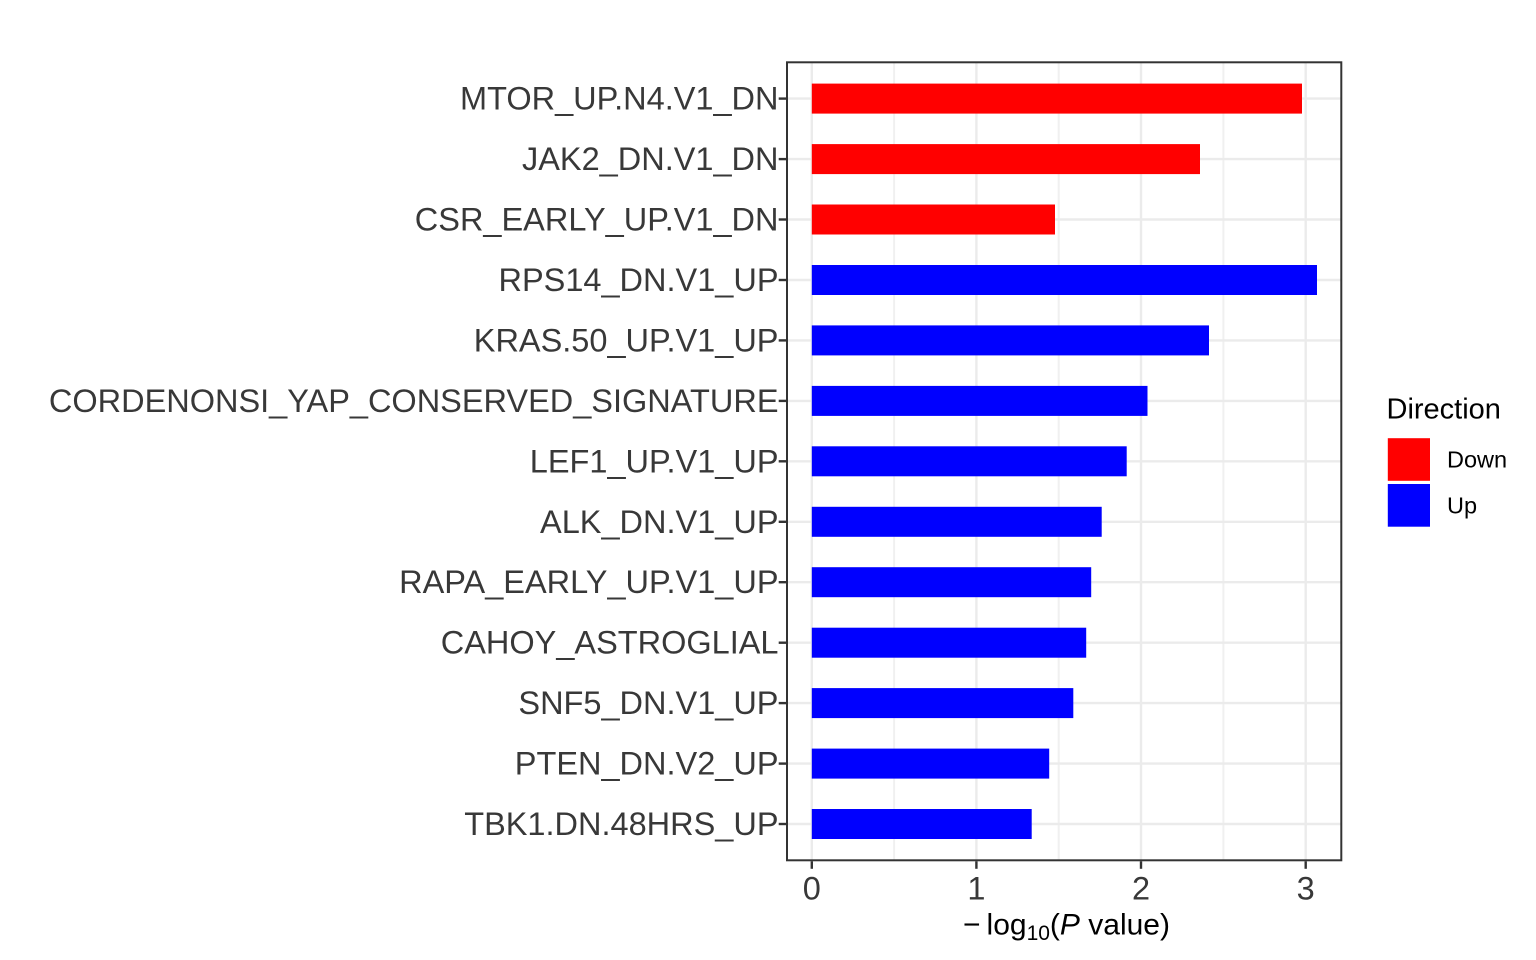 The width and height of the screenshot is (1536, 960). Describe the element at coordinates (976, 889) in the screenshot. I see `svg-text: 1` at that location.